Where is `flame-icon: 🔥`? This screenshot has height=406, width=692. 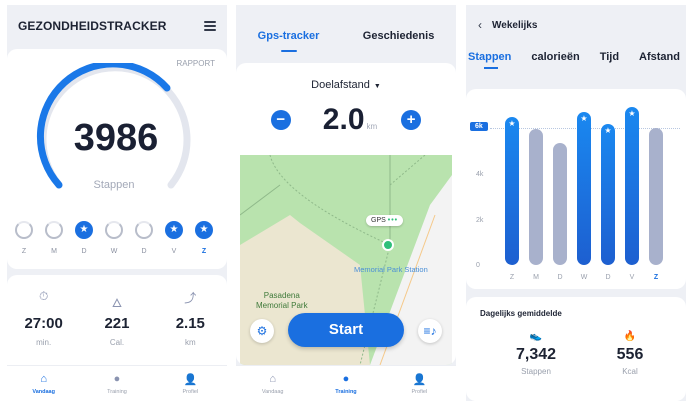
flame-icon: 🔥 is located at coordinates (630, 336).